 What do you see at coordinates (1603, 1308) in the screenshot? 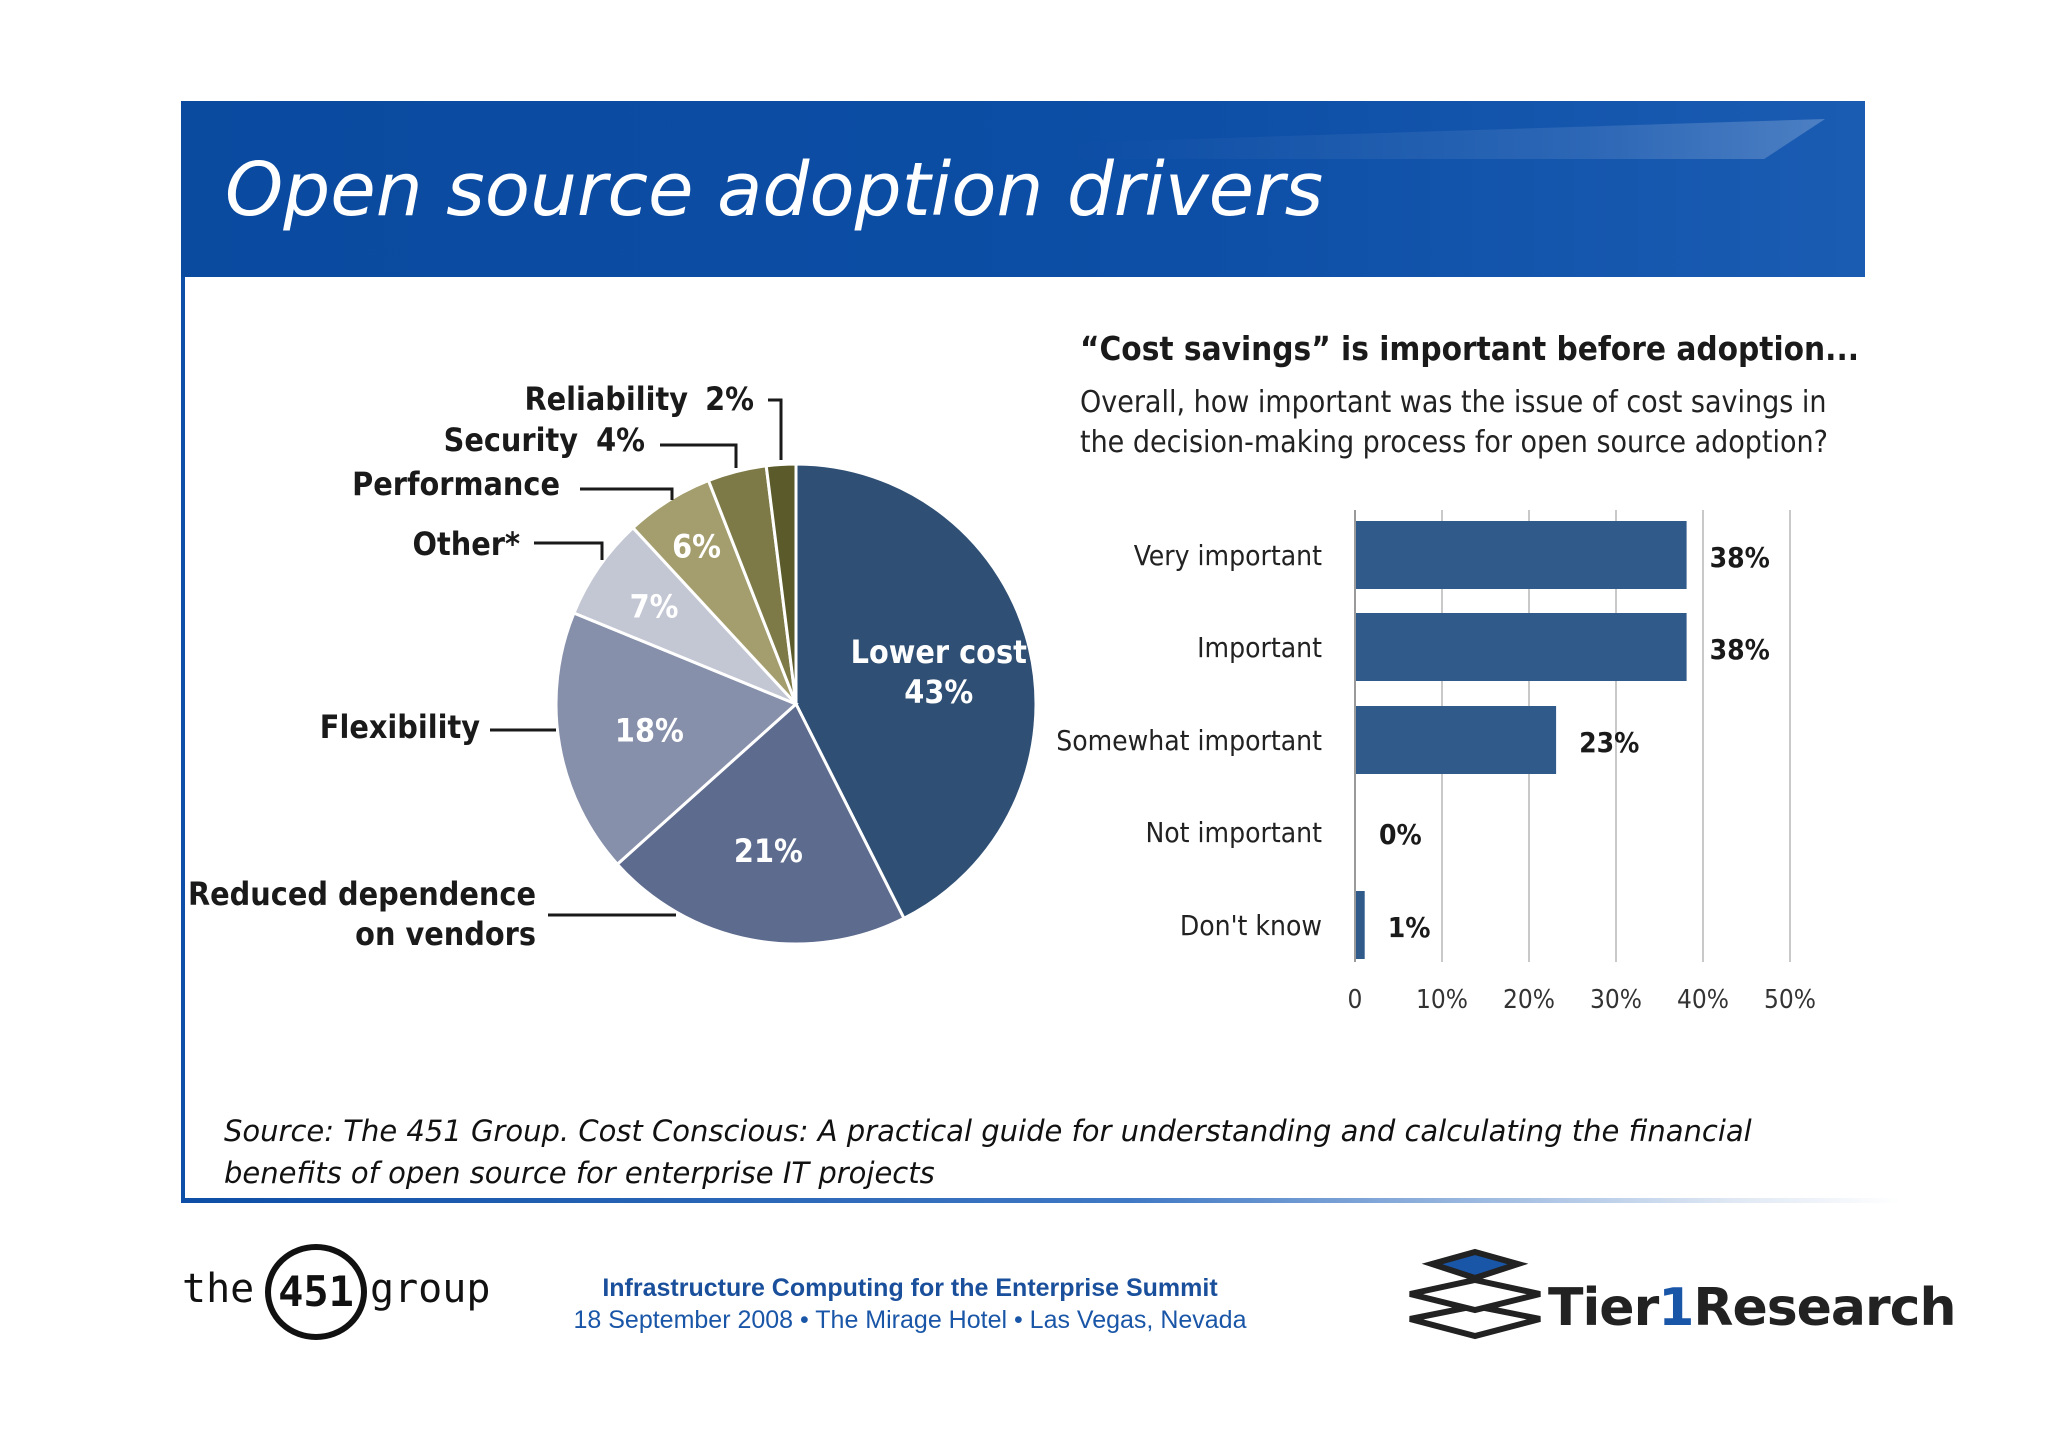
I see `wordmark-tier: Tier` at bounding box center [1603, 1308].